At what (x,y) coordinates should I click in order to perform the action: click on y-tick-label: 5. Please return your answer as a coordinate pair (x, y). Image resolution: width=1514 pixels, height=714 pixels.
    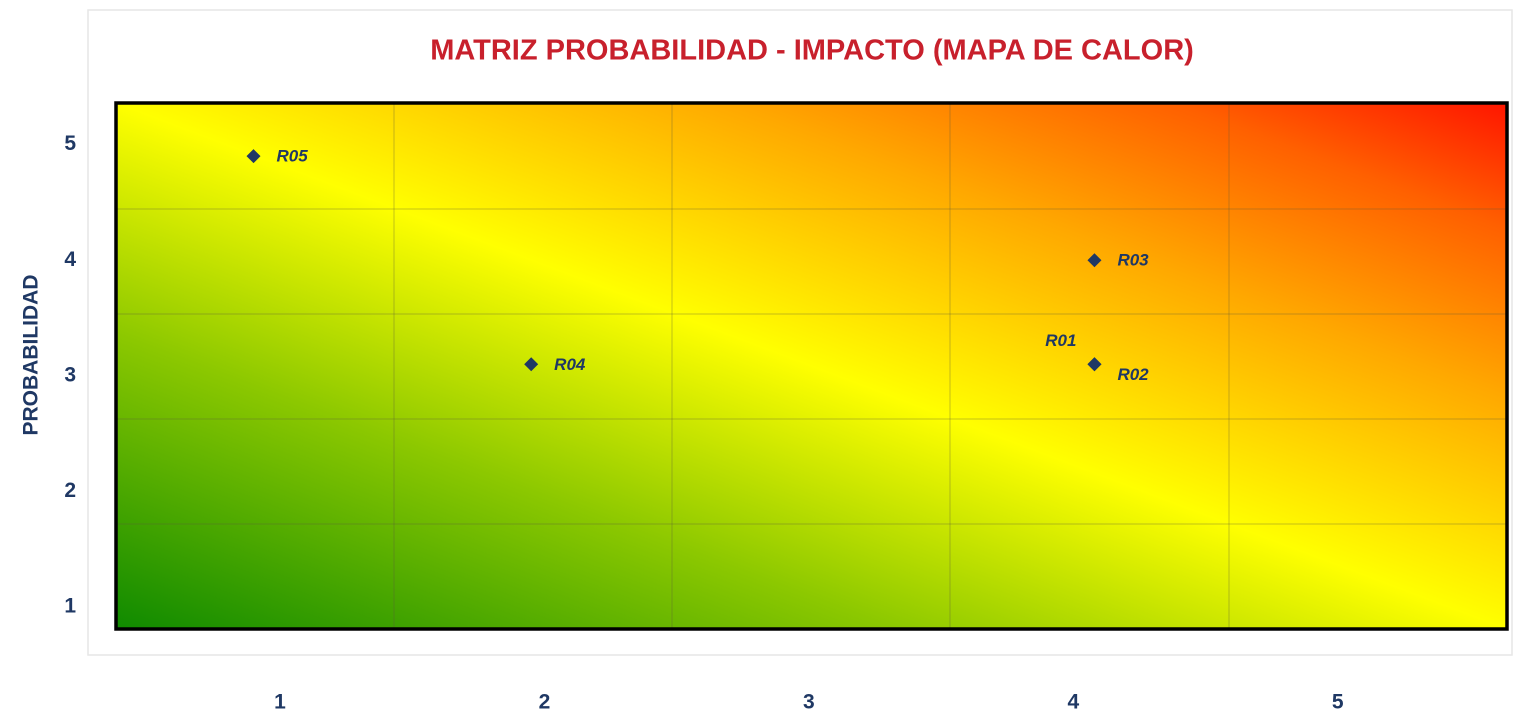
    Looking at the image, I should click on (70, 143).